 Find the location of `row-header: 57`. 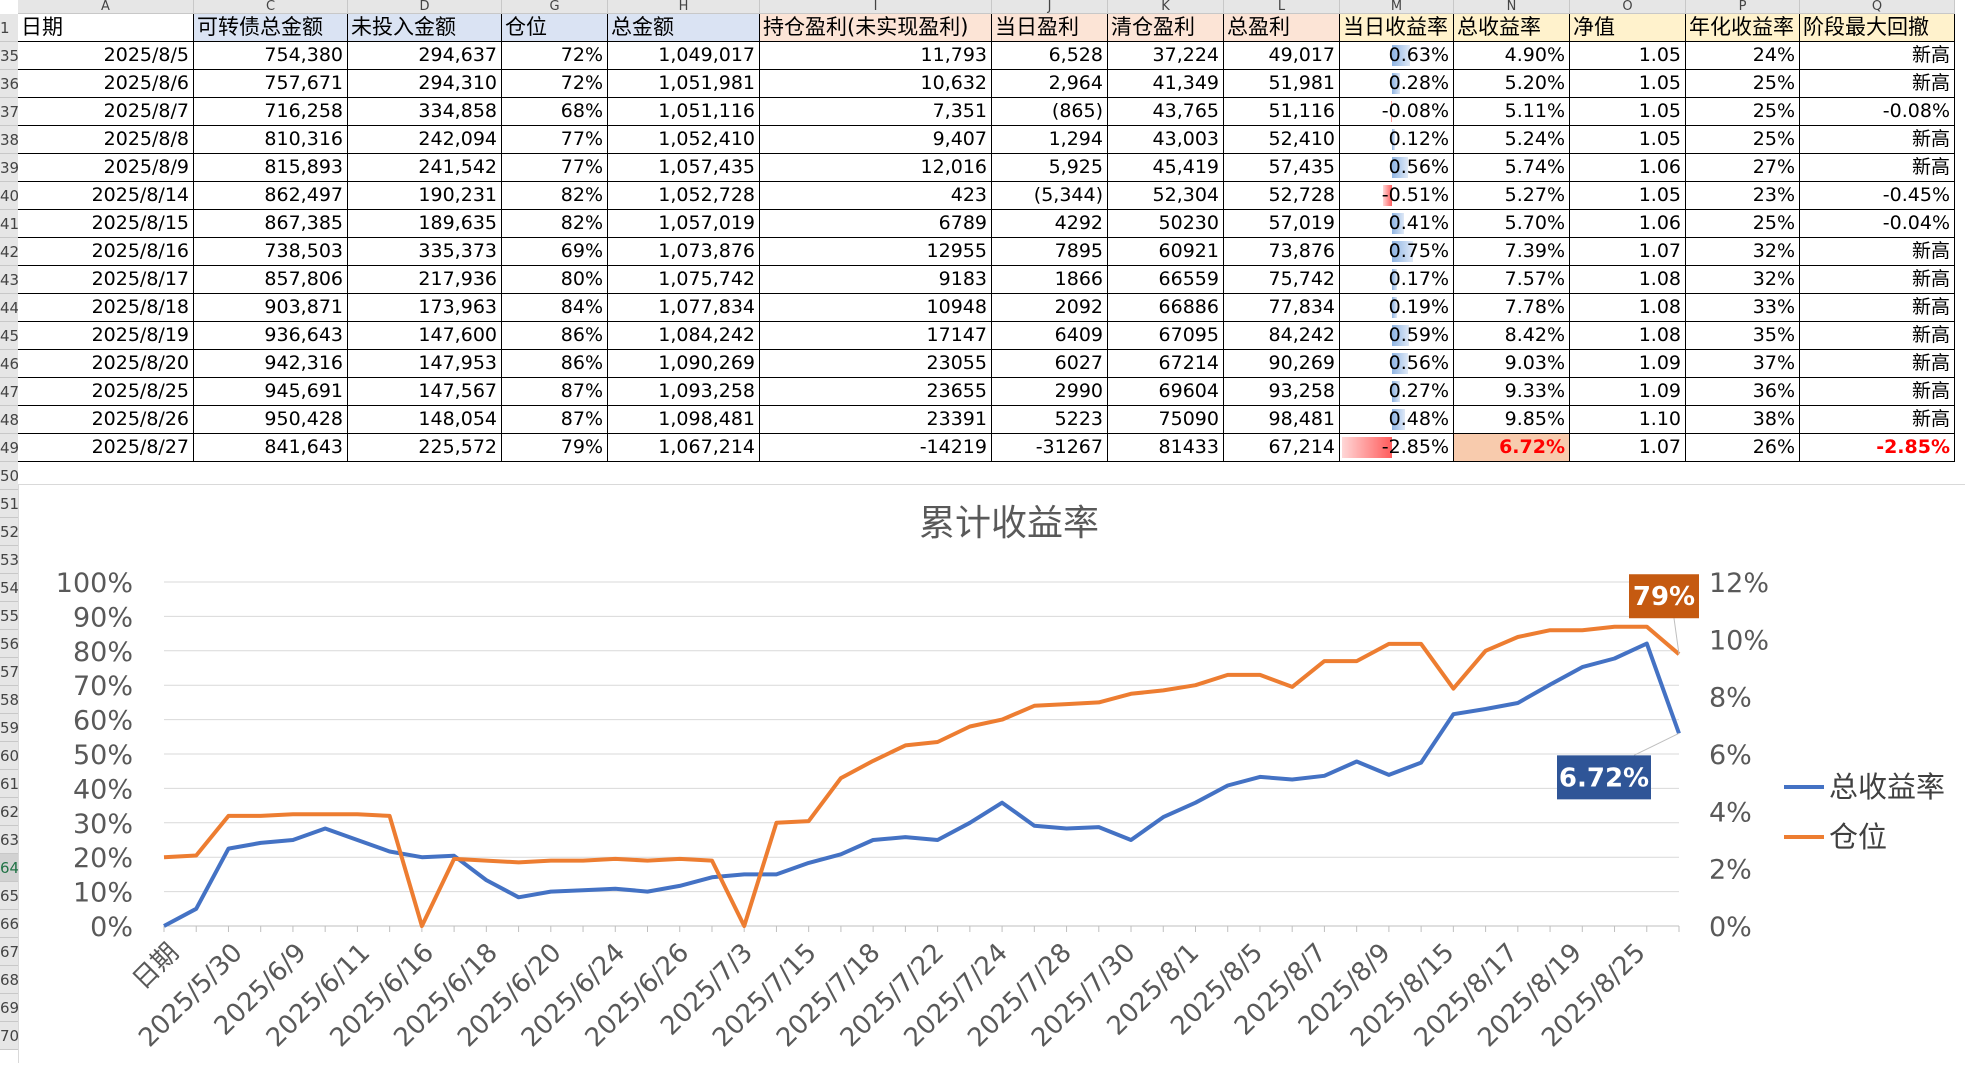

row-header: 57 is located at coordinates (9, 672).